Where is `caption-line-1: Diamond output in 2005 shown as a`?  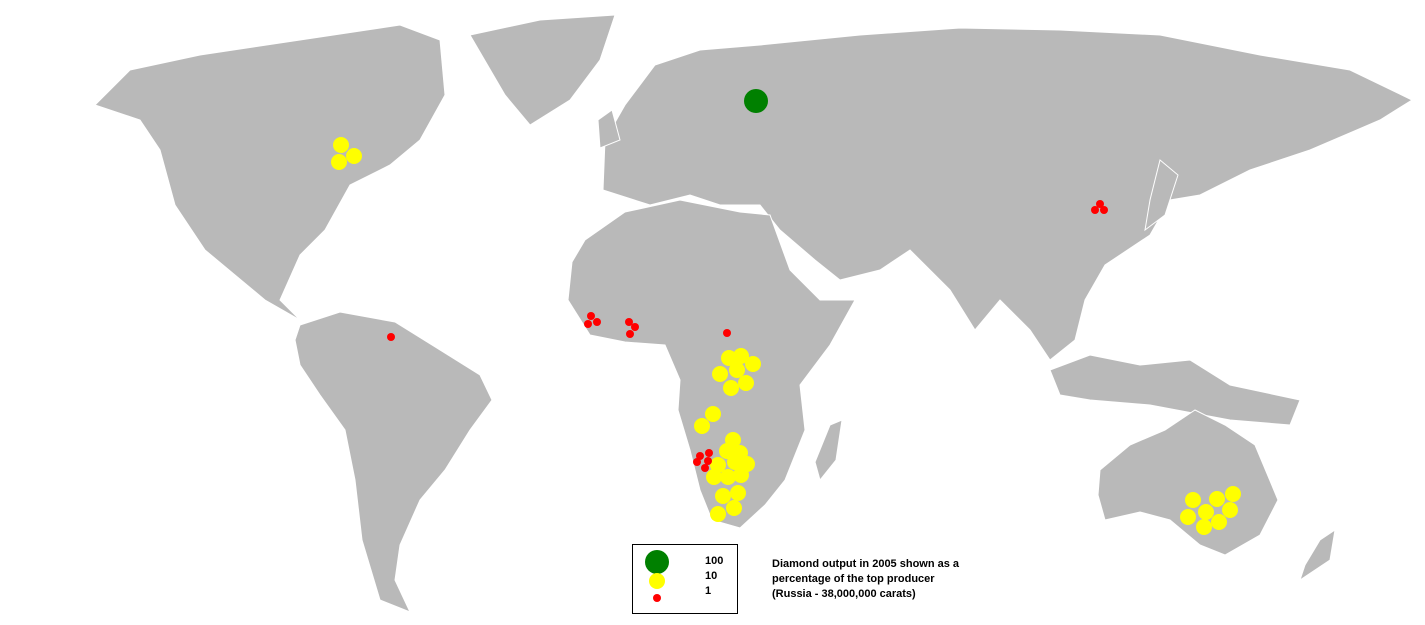 caption-line-1: Diamond output in 2005 shown as a is located at coordinates (866, 564).